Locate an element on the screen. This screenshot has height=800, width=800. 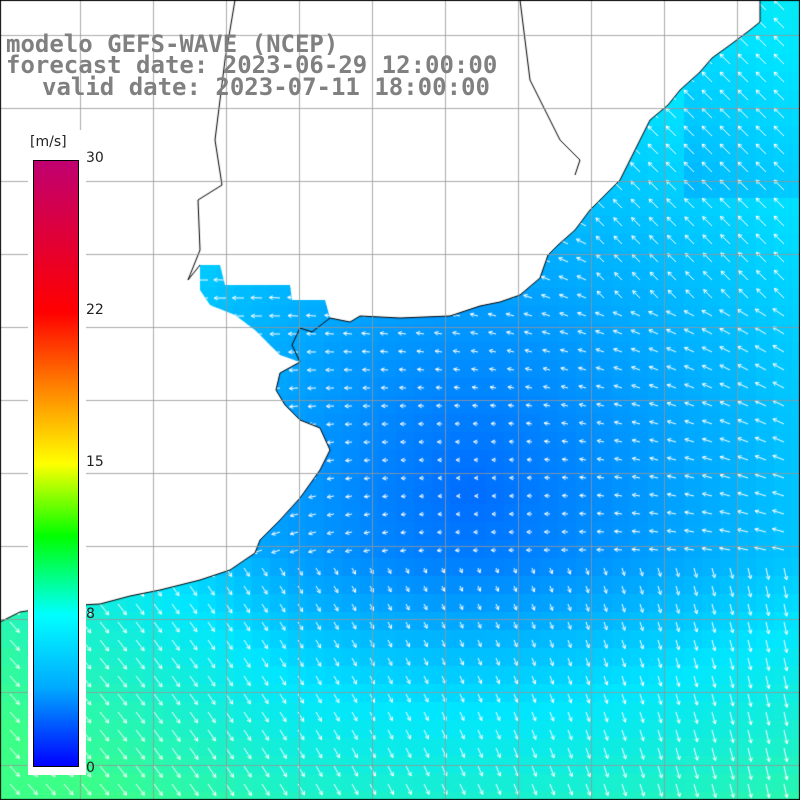
valid-date: valid date: 2023-07-11 18:00:00 is located at coordinates (266, 87).